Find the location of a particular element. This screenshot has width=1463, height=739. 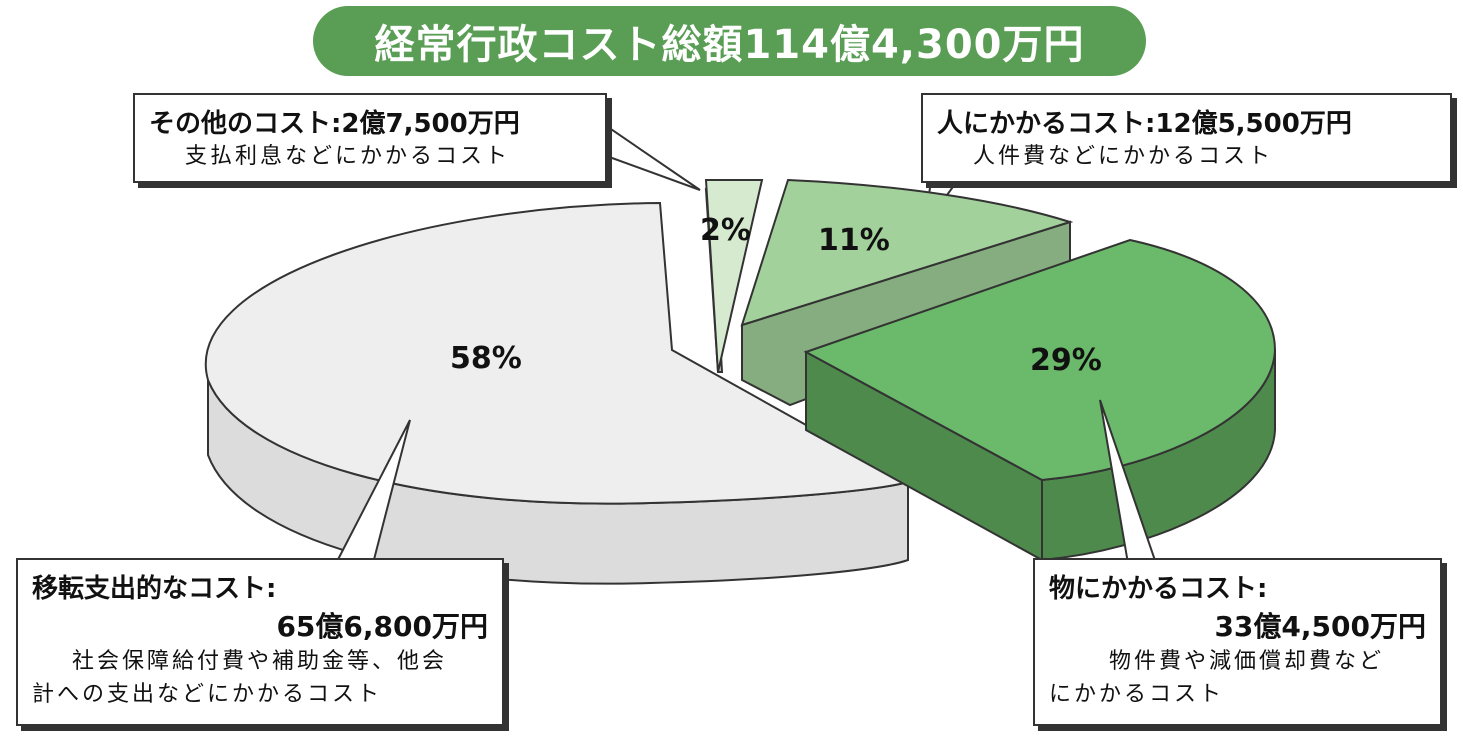

pct-label-other: 2% is located at coordinates (725, 230).